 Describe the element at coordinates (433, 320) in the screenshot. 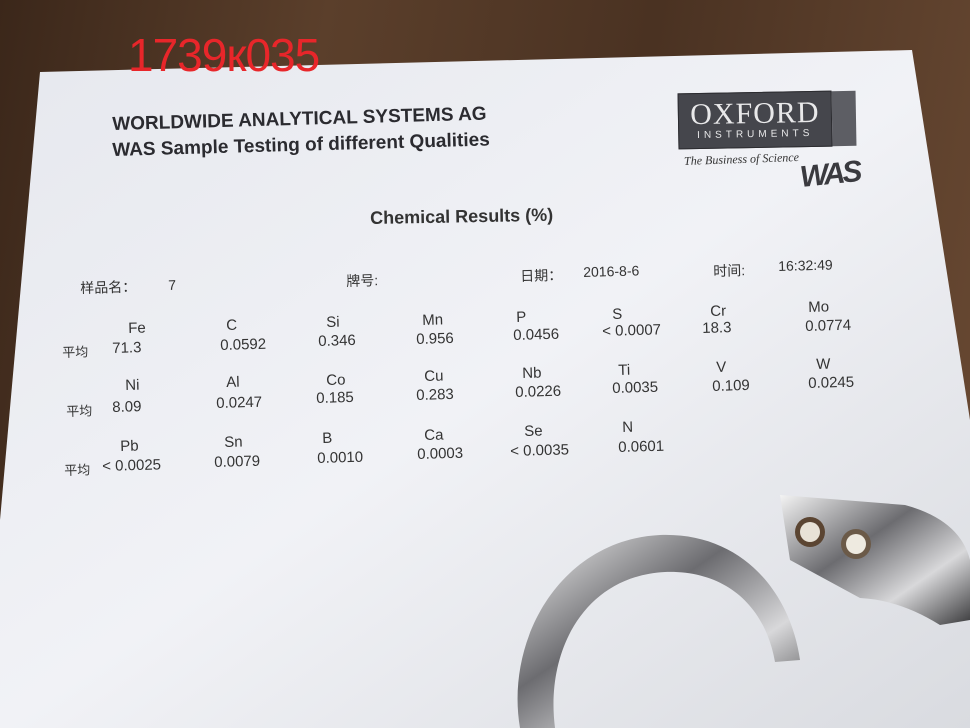

I see `element-symbol: Mn` at that location.